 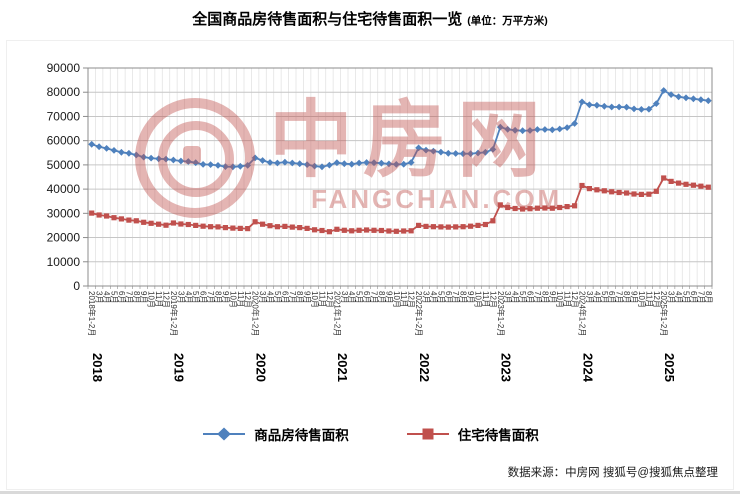 I want to click on x-axis-ticks, so click(x=400, y=287).